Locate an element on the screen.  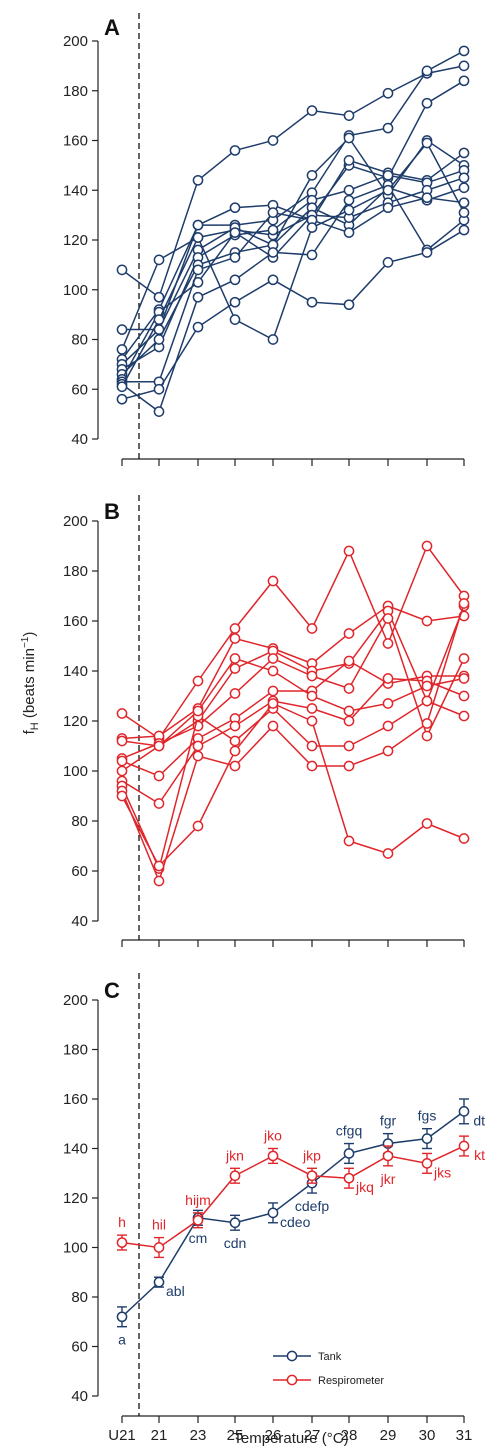
y-tick-label: 120 is located at coordinates (75, 721).